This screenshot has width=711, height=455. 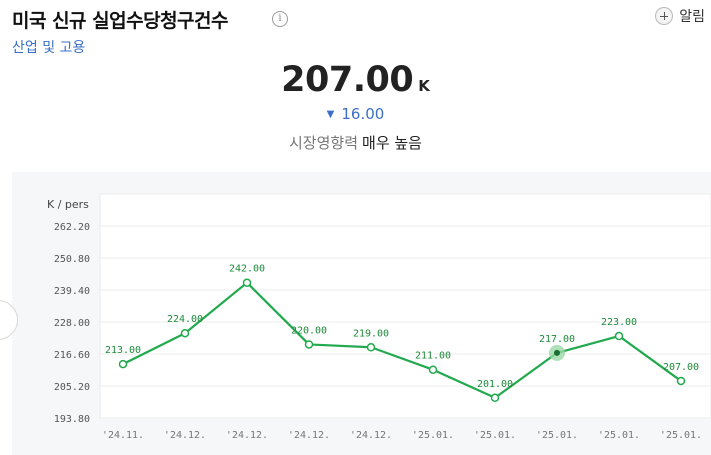 I want to click on plus-circle-icon, so click(x=664, y=16).